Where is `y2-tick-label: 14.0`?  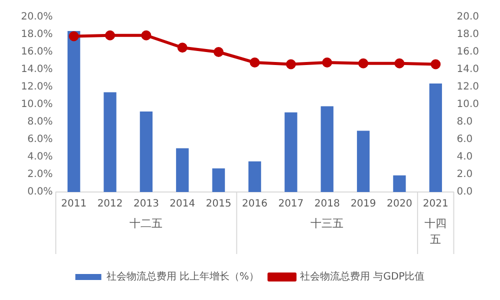
y2-tick-label: 14.0 is located at coordinates (467, 70).